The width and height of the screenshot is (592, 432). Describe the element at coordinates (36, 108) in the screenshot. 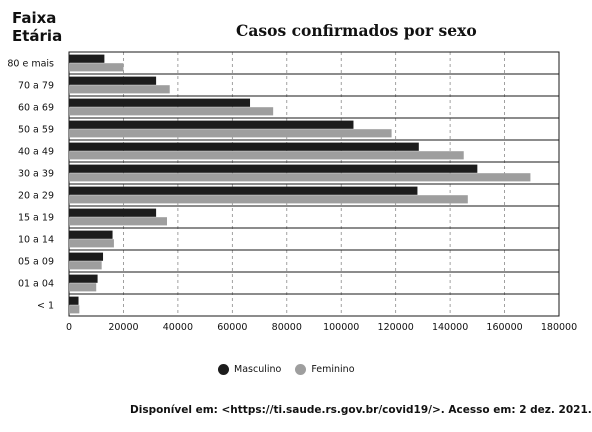

I see `y-tick-label: 60 a 69` at that location.